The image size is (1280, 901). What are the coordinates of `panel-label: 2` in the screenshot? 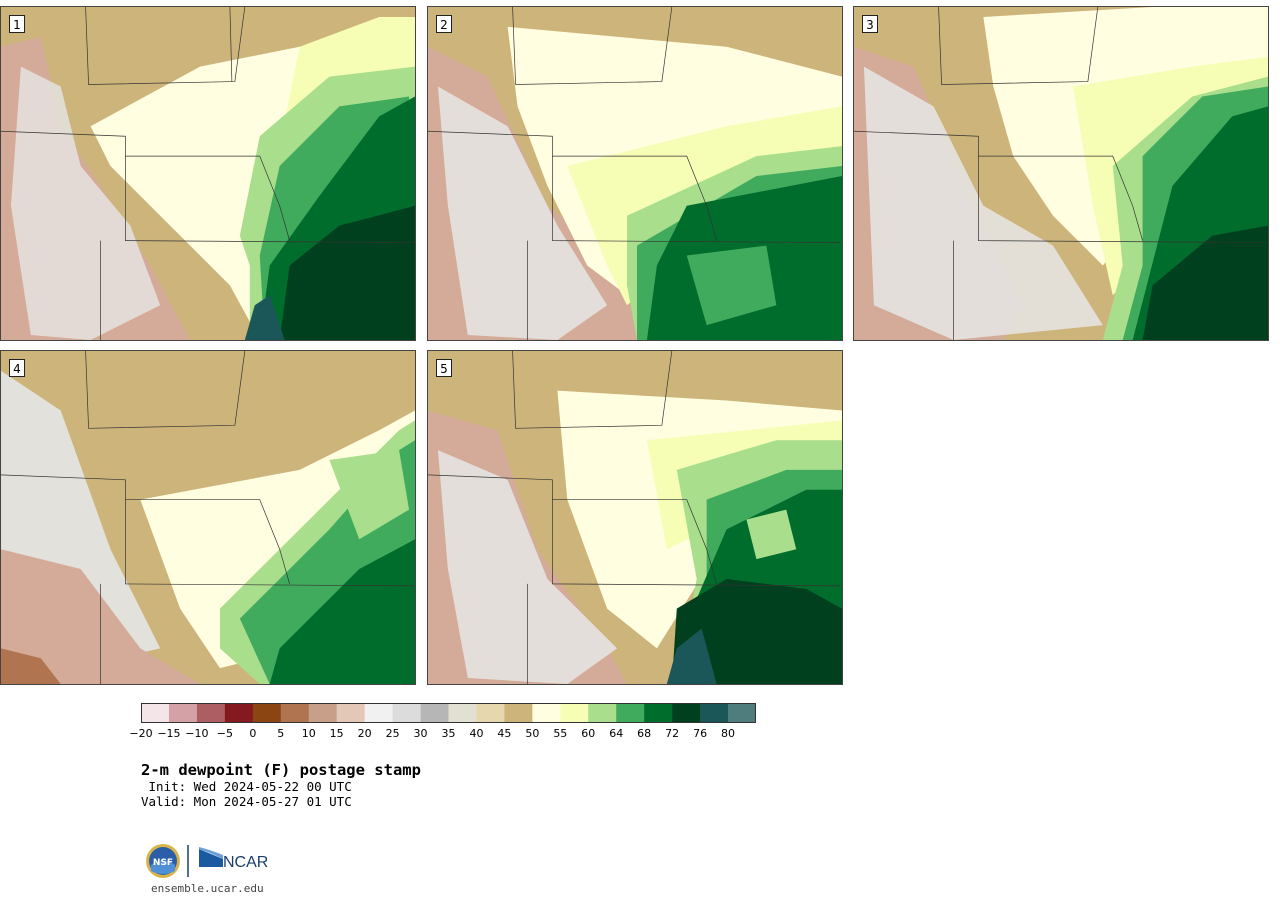 It's located at (444, 24).